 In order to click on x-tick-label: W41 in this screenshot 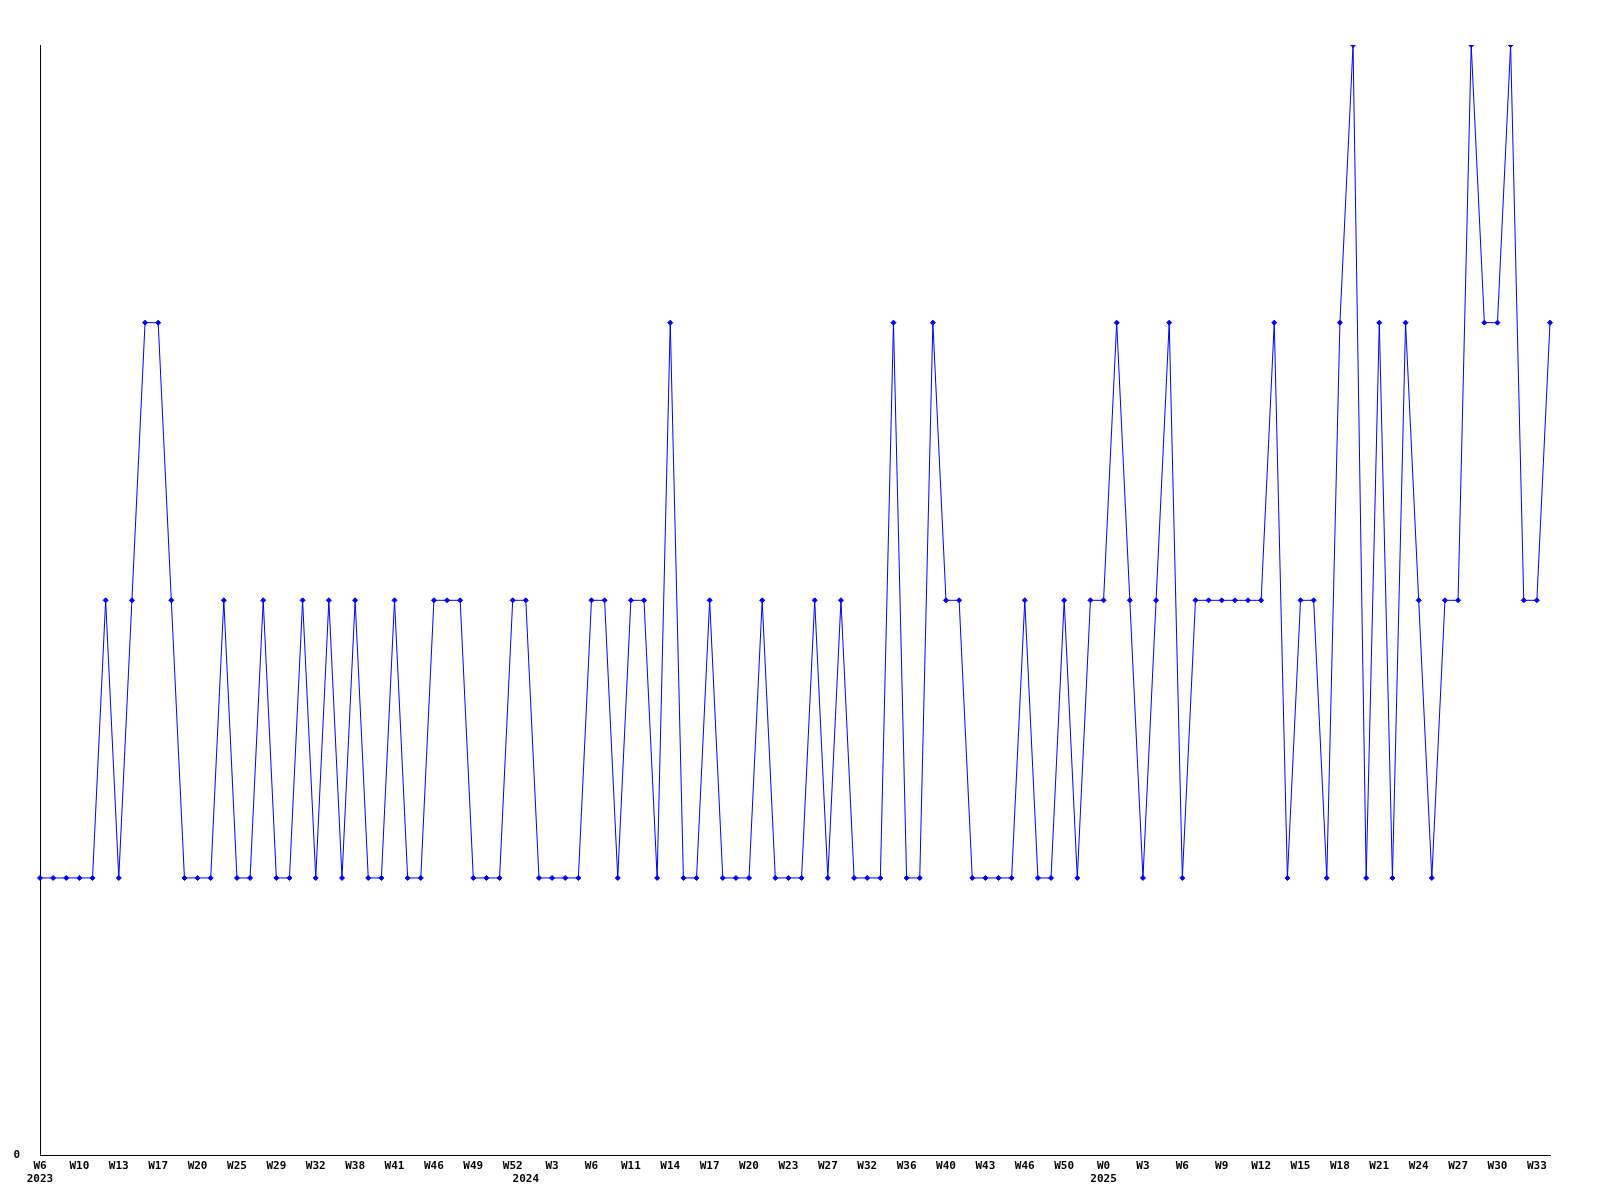, I will do `click(394, 1166)`.